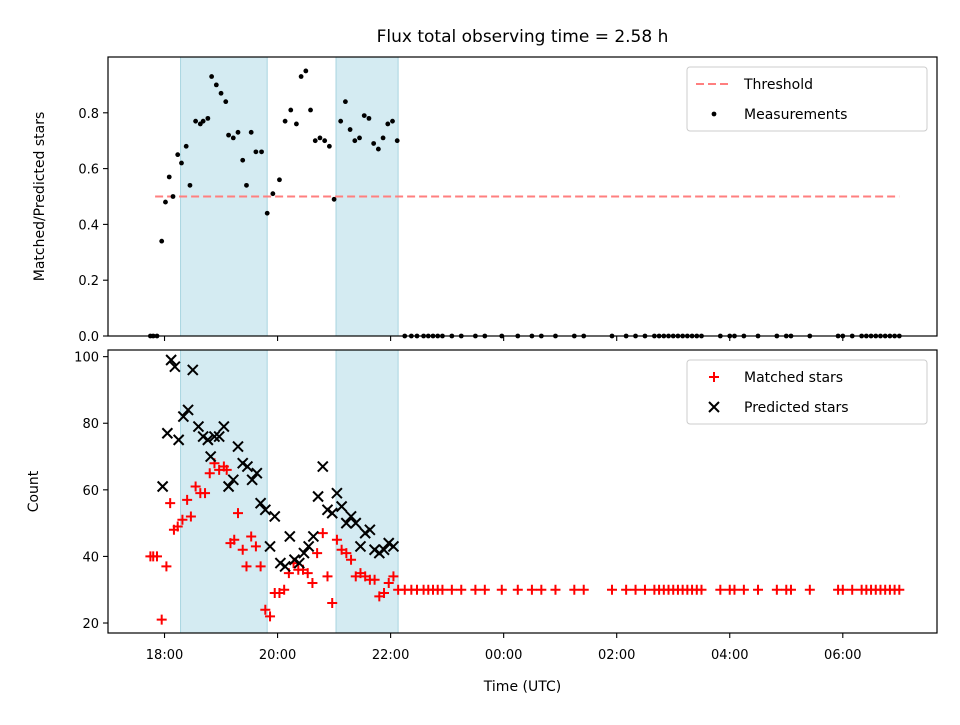 This screenshot has height=725, width=960. I want to click on shaded-interval, so click(367, 491).